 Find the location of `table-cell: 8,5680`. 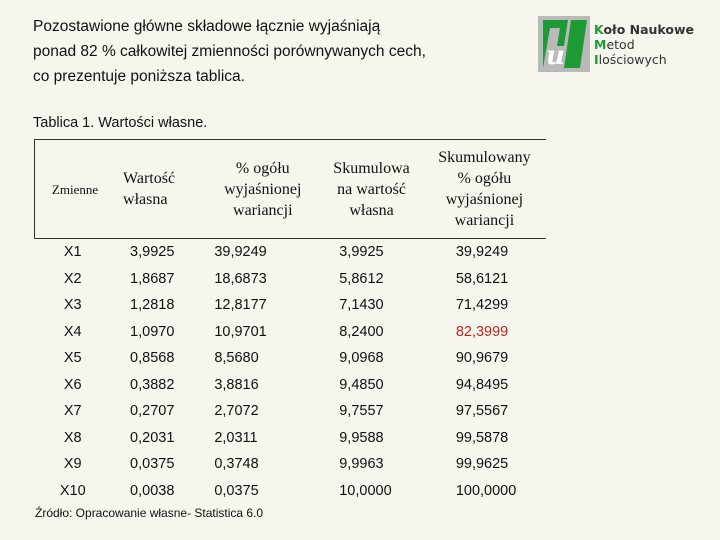

table-cell: 8,5680 is located at coordinates (236, 358).